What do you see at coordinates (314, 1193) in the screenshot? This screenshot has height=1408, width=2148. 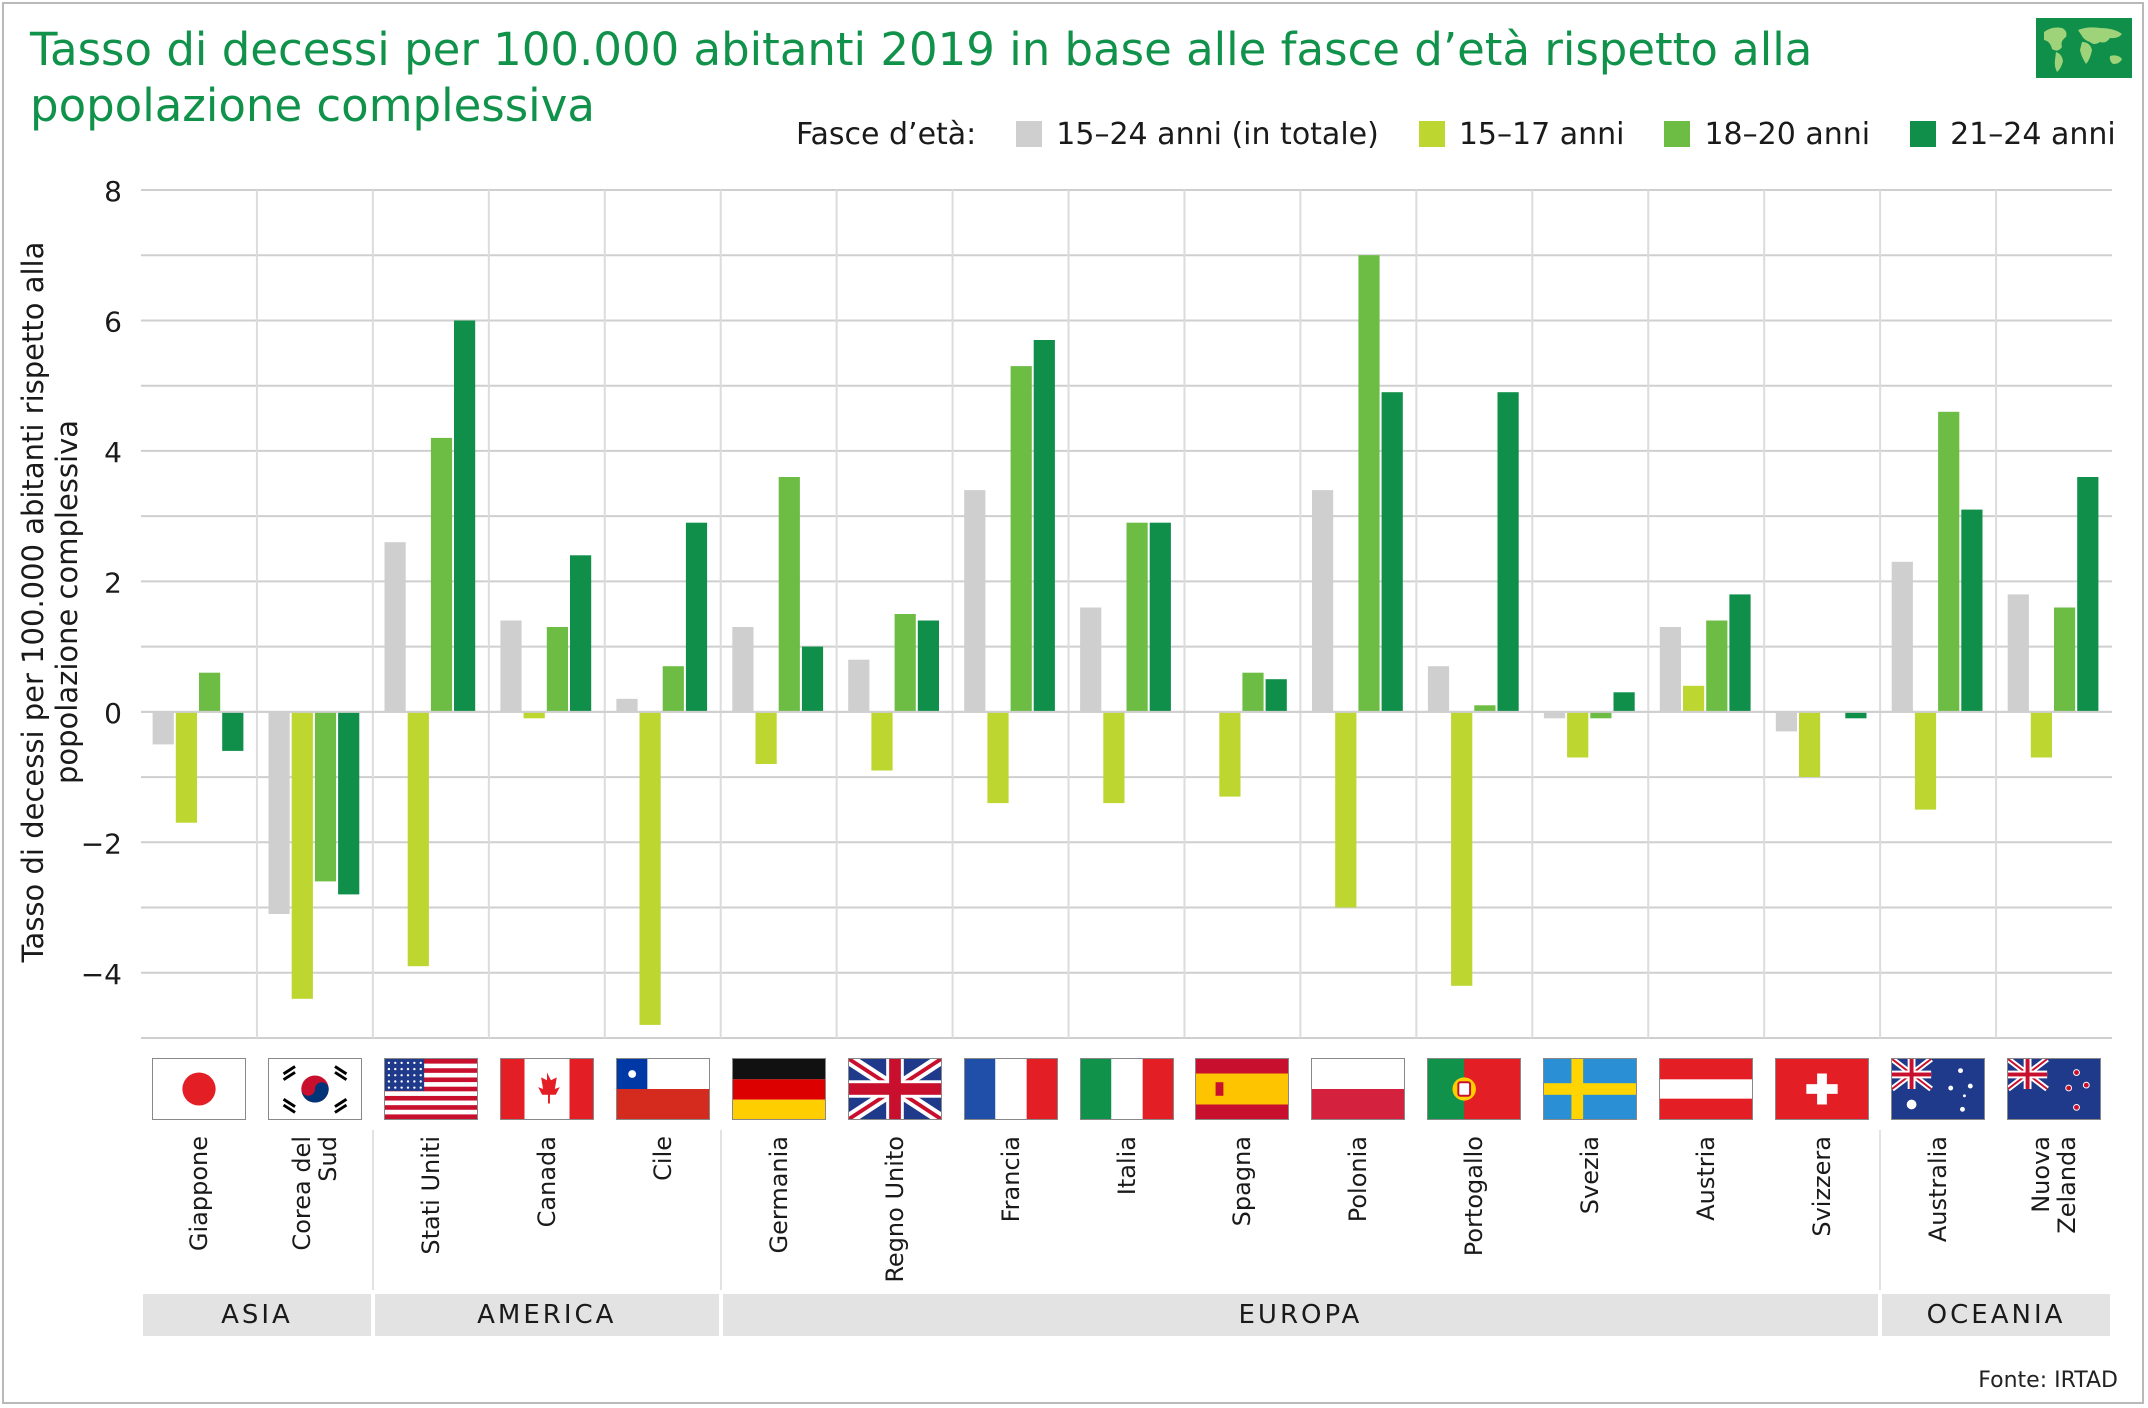 I see `country-label-text: Corea del Sud` at bounding box center [314, 1193].